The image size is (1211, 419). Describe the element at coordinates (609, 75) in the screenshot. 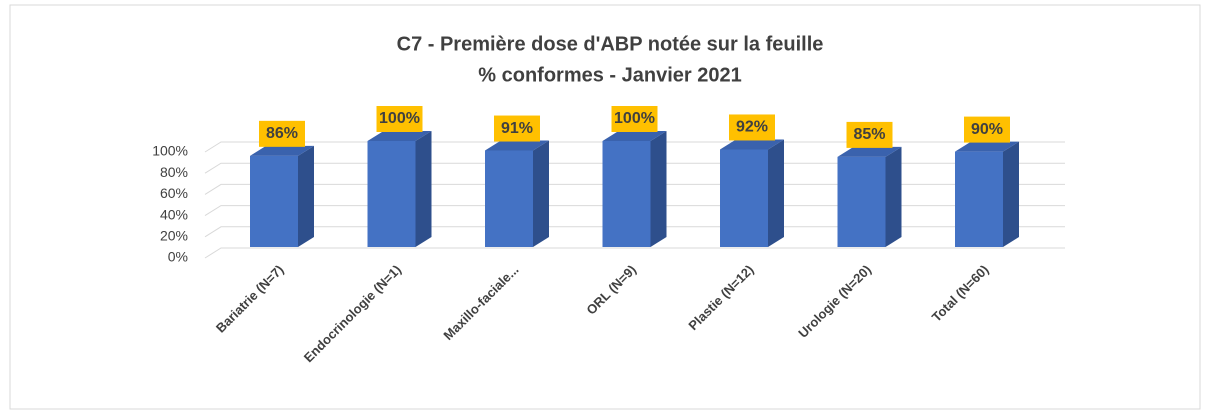

I see `chart-subtitle: % conformes - Janvier 2021` at that location.